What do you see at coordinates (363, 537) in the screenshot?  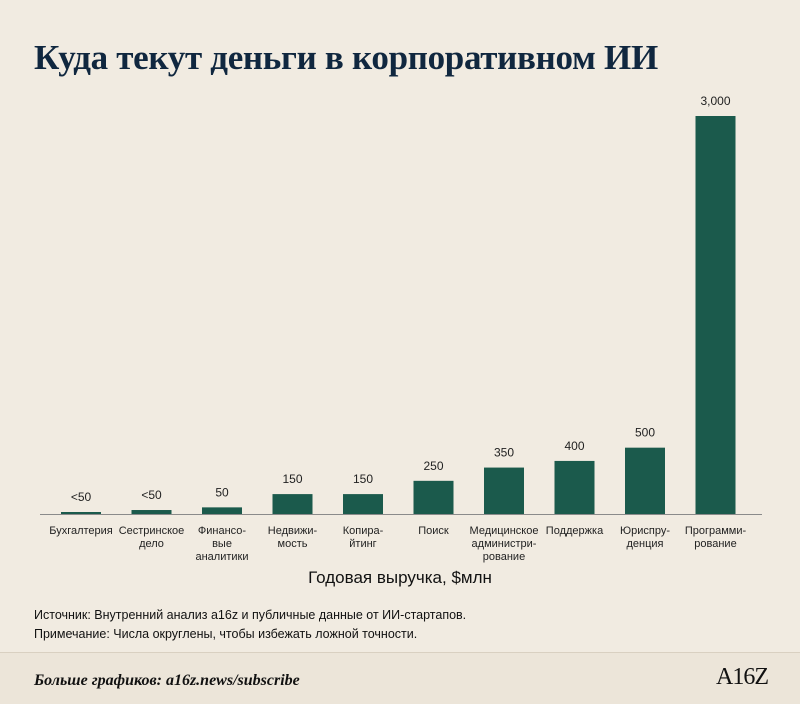 I see `category-label-4: Копира-йтинг` at bounding box center [363, 537].